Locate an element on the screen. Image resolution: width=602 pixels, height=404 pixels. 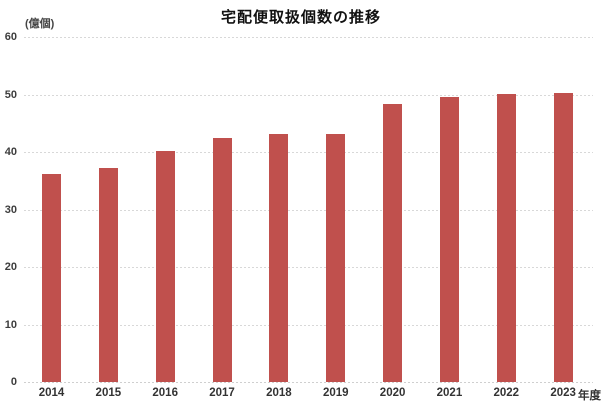
x-tick-label-2019: 2019 is located at coordinates (335, 393).